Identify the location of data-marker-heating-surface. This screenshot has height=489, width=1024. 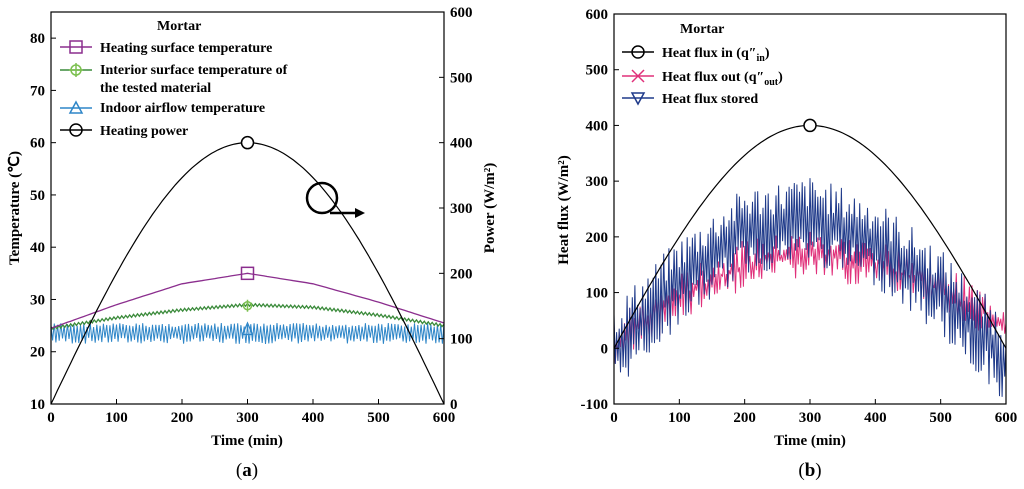
(247, 273).